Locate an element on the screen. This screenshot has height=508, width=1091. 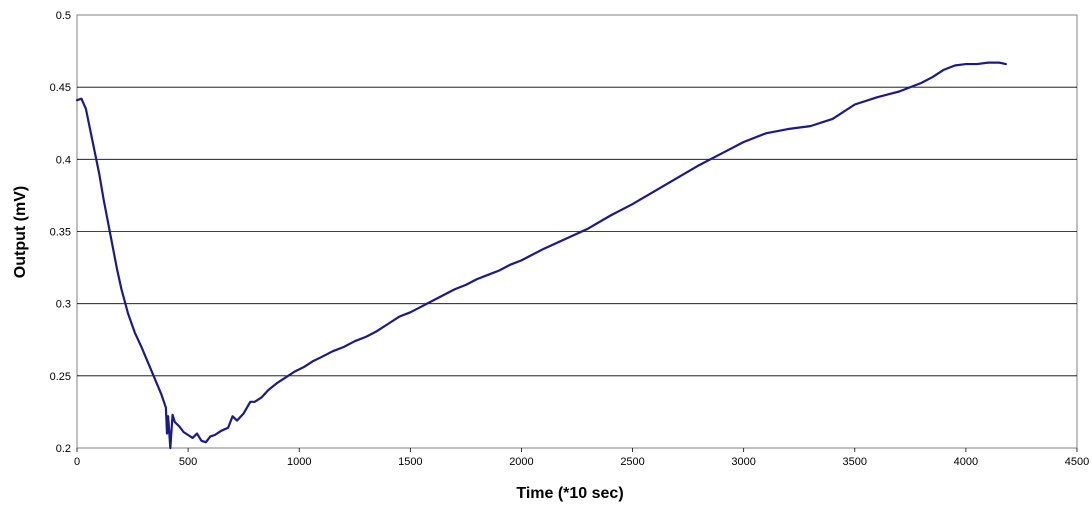
y-tick-label: 0.25 is located at coordinates (60, 377).